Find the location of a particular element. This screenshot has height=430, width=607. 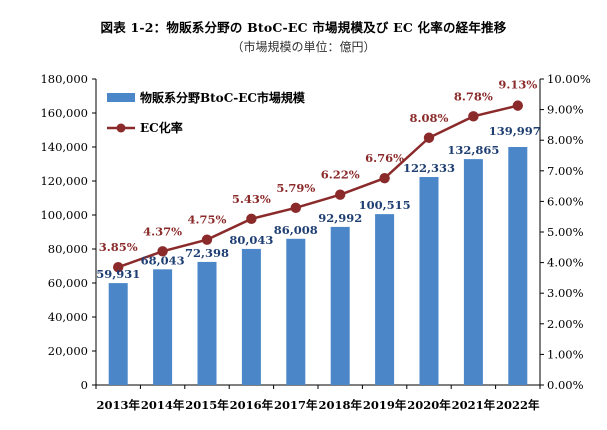

ec-rate-label: 5.43% is located at coordinates (251, 199).